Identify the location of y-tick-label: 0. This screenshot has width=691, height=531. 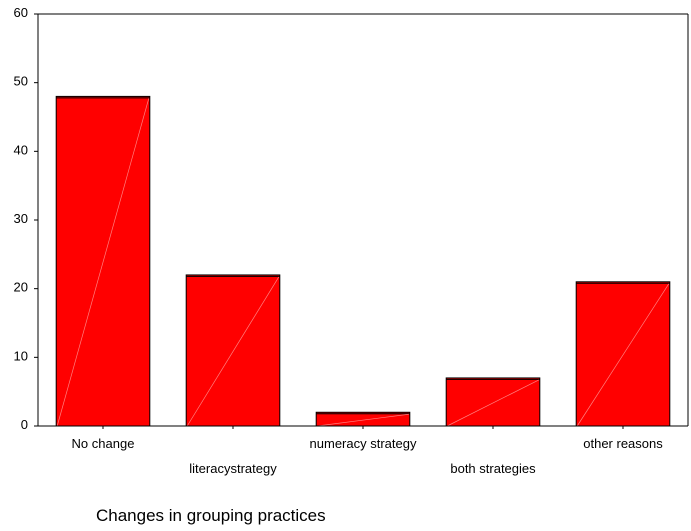
(24, 424).